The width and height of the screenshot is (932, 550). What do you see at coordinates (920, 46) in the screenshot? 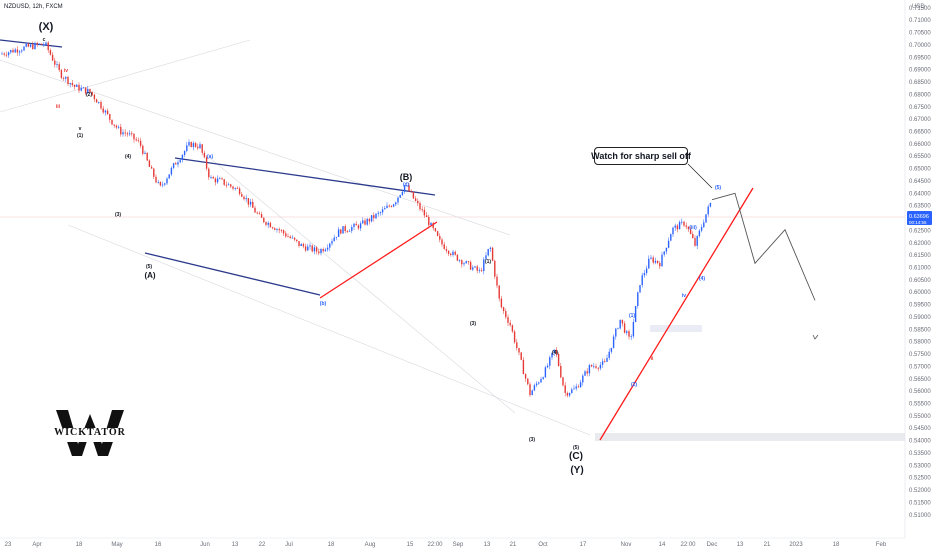
I see `y-tick-label: 0.70000` at bounding box center [920, 46].